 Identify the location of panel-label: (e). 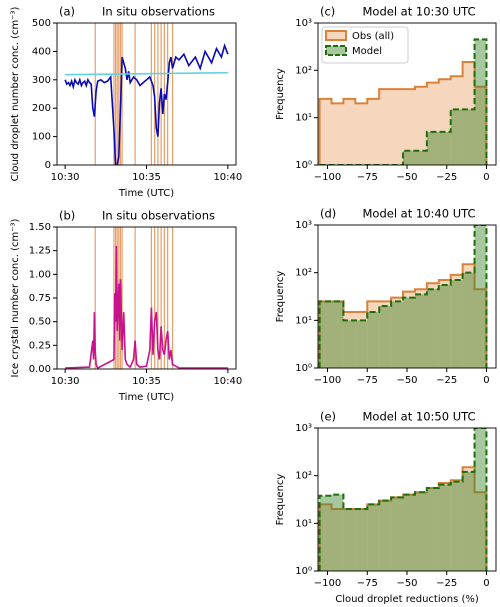
(328, 417).